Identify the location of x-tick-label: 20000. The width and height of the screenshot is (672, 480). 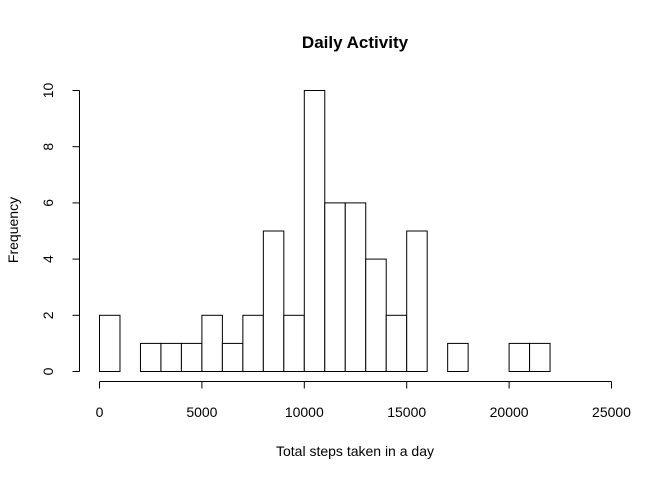
(509, 412).